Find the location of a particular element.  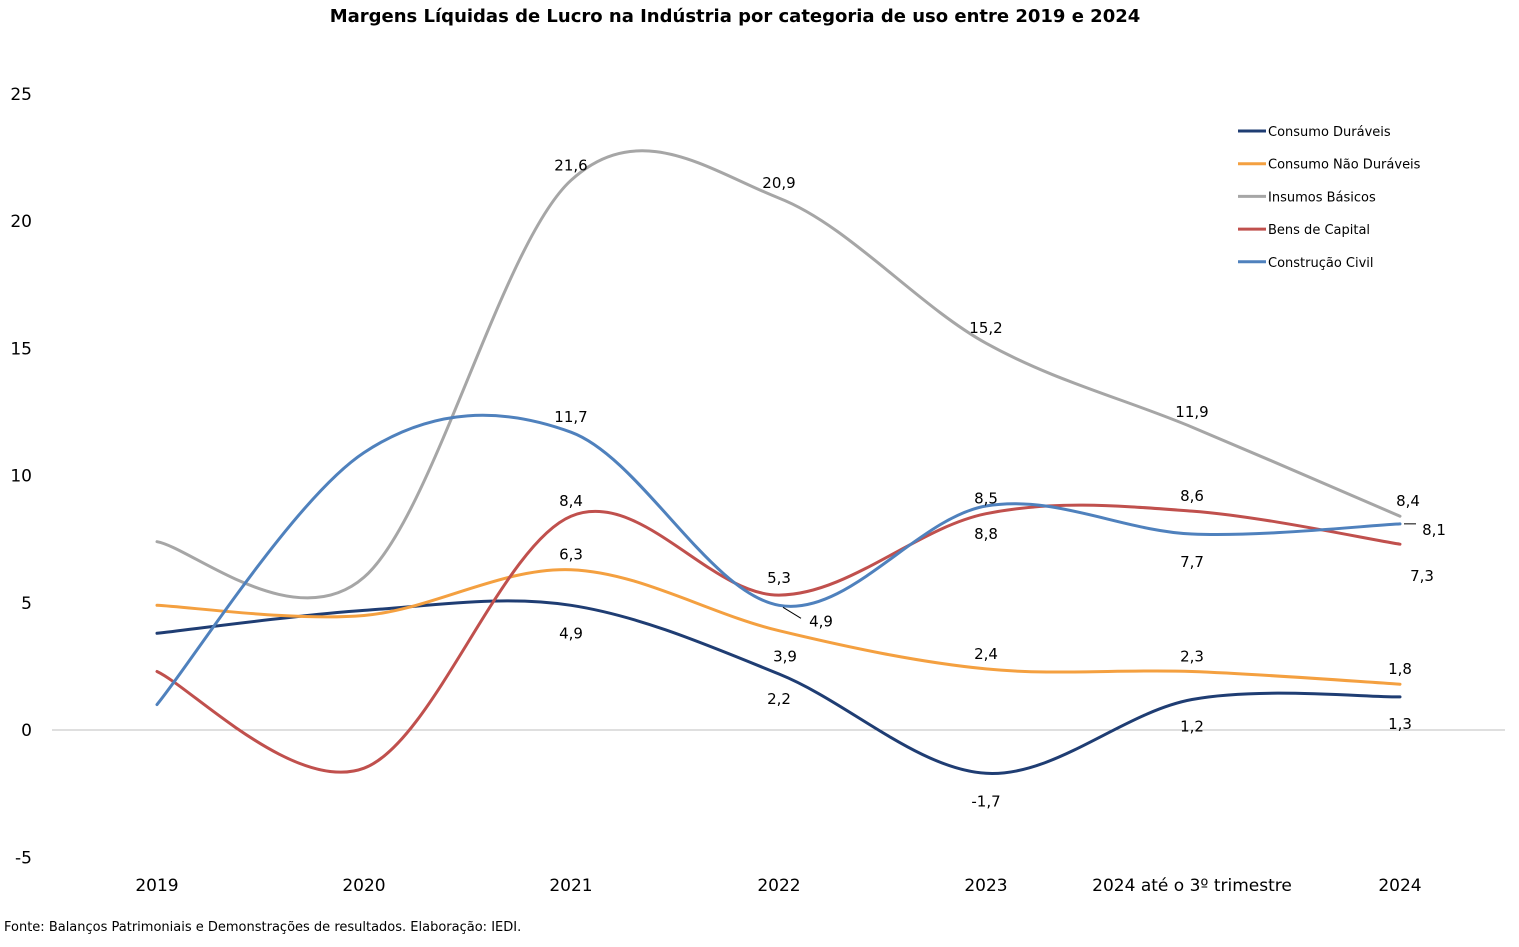

x-tick-label: 2020 is located at coordinates (363, 886).